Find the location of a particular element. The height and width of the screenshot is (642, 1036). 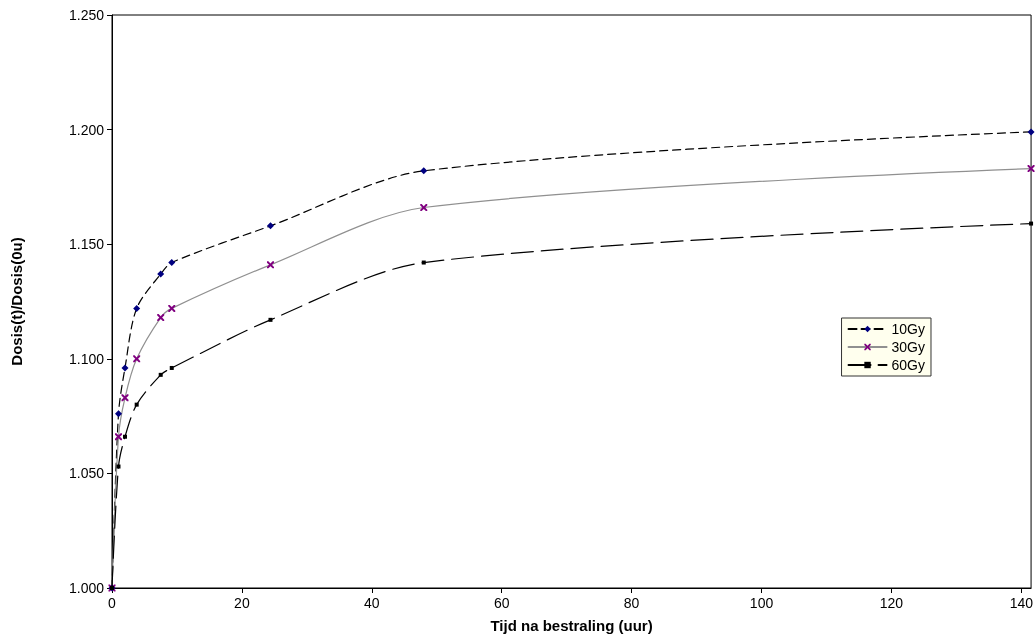

legend-label: 60Gy is located at coordinates (908, 365).